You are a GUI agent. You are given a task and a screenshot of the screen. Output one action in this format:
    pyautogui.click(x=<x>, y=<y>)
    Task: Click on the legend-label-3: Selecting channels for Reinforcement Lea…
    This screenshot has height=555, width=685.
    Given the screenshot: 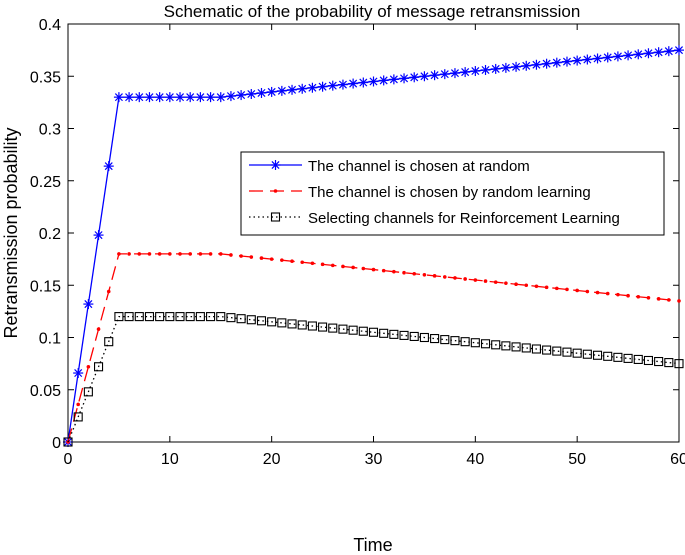 What is the action you would take?
    pyautogui.click(x=464, y=218)
    